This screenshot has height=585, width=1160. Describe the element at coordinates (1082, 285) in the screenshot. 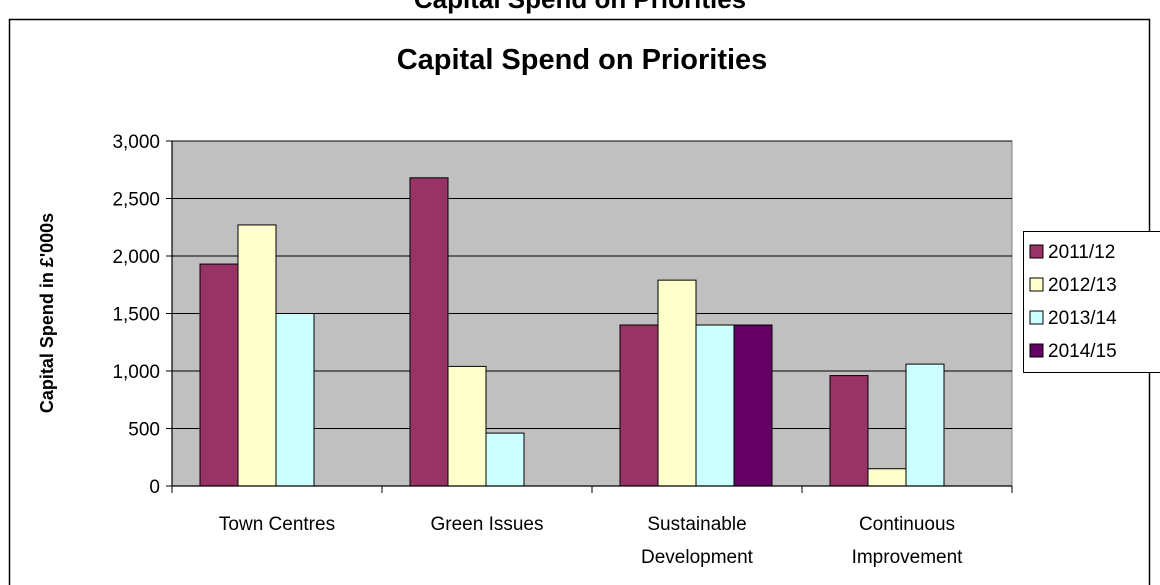

I see `legend-label: 2012/13` at that location.